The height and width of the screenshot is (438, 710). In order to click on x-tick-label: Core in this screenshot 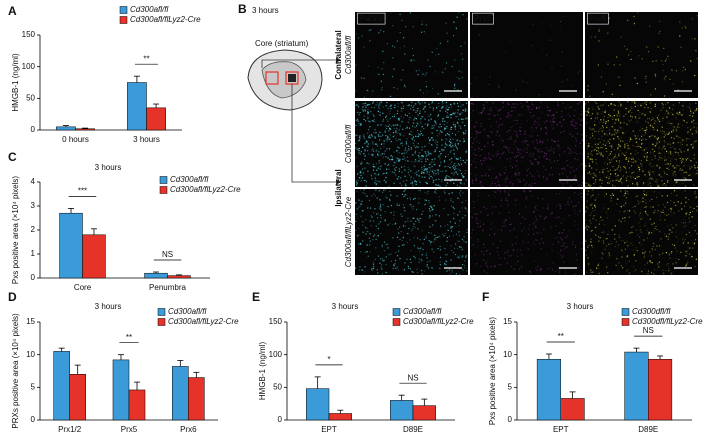, I will do `click(83, 287)`.